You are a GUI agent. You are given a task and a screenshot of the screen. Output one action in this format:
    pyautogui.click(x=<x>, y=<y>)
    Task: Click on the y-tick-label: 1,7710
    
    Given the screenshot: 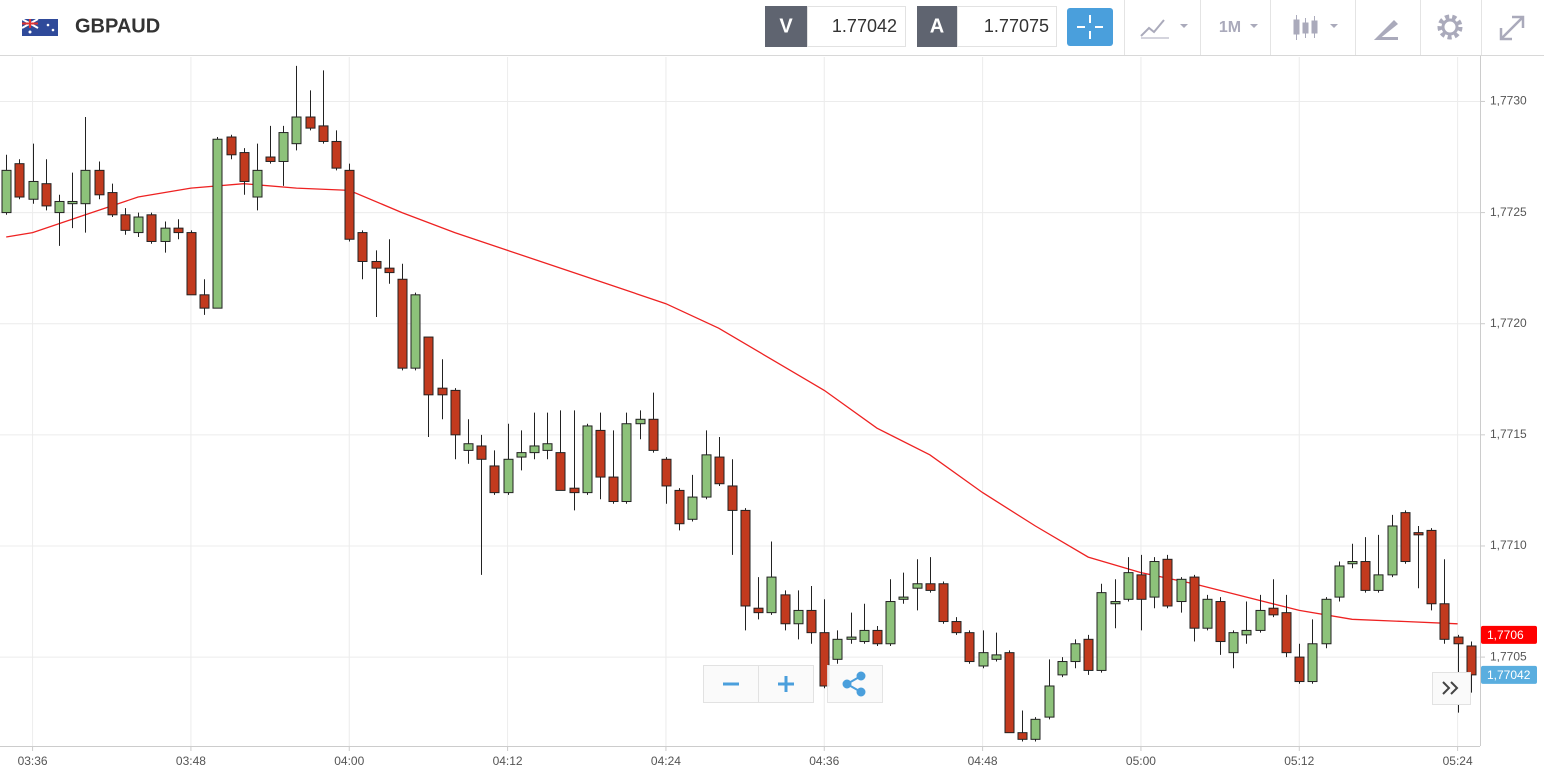 What is the action you would take?
    pyautogui.click(x=1508, y=545)
    